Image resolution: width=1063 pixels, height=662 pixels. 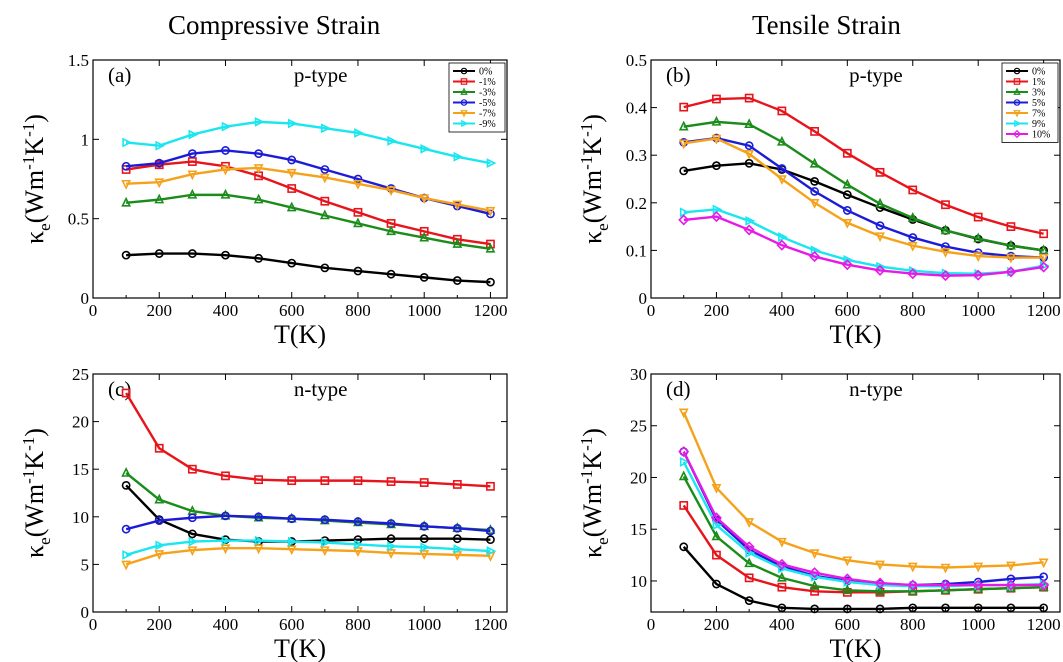 What do you see at coordinates (826, 25) in the screenshot?
I see `tensile-strain-title: Tensile Strain` at bounding box center [826, 25].